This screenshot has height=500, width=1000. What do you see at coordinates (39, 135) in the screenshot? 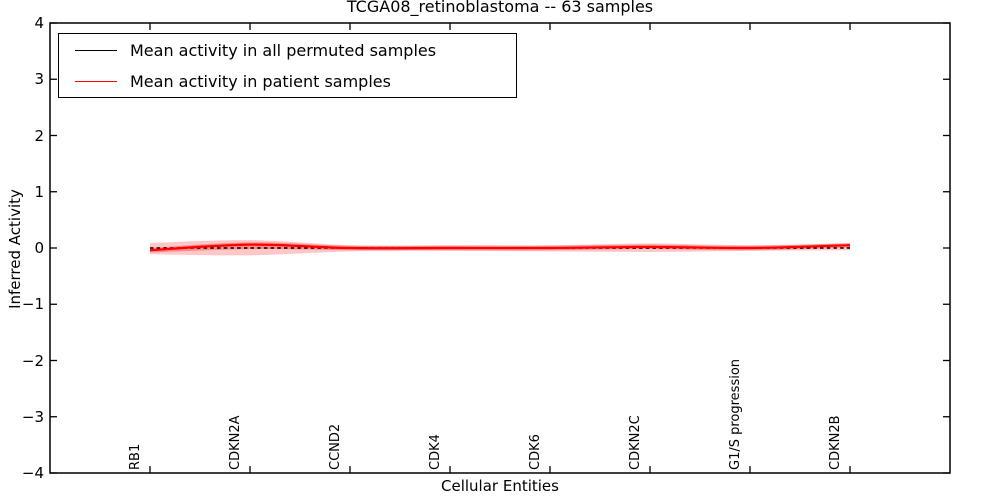
I see `y-tick-label-2: 2` at bounding box center [39, 135].